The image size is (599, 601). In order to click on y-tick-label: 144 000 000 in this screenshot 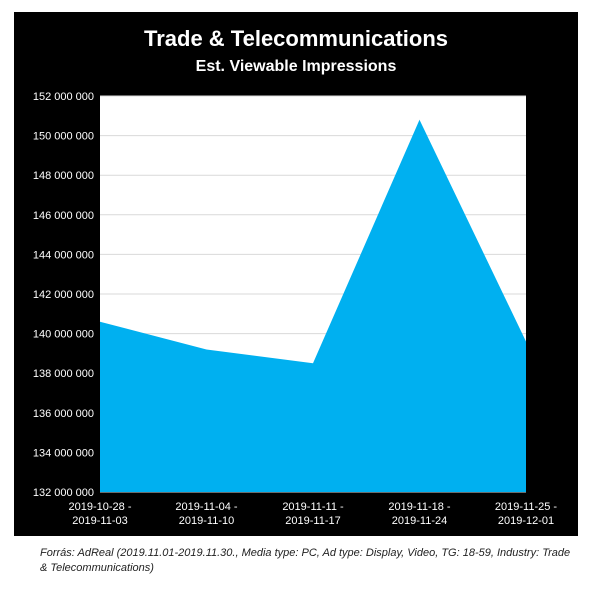, I will do `click(63, 255)`.